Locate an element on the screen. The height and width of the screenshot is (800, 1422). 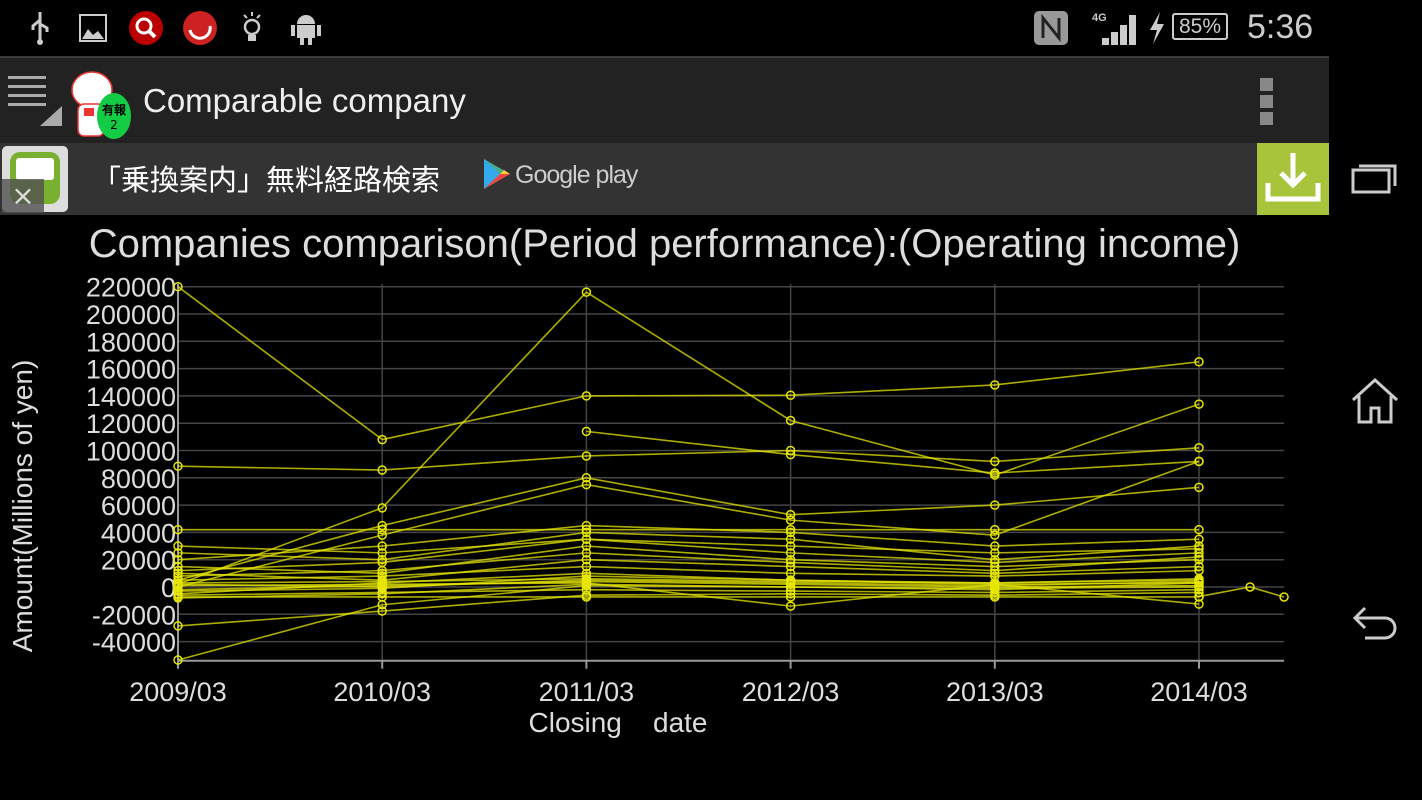
overflow-menu-icon is located at coordinates (1267, 104).